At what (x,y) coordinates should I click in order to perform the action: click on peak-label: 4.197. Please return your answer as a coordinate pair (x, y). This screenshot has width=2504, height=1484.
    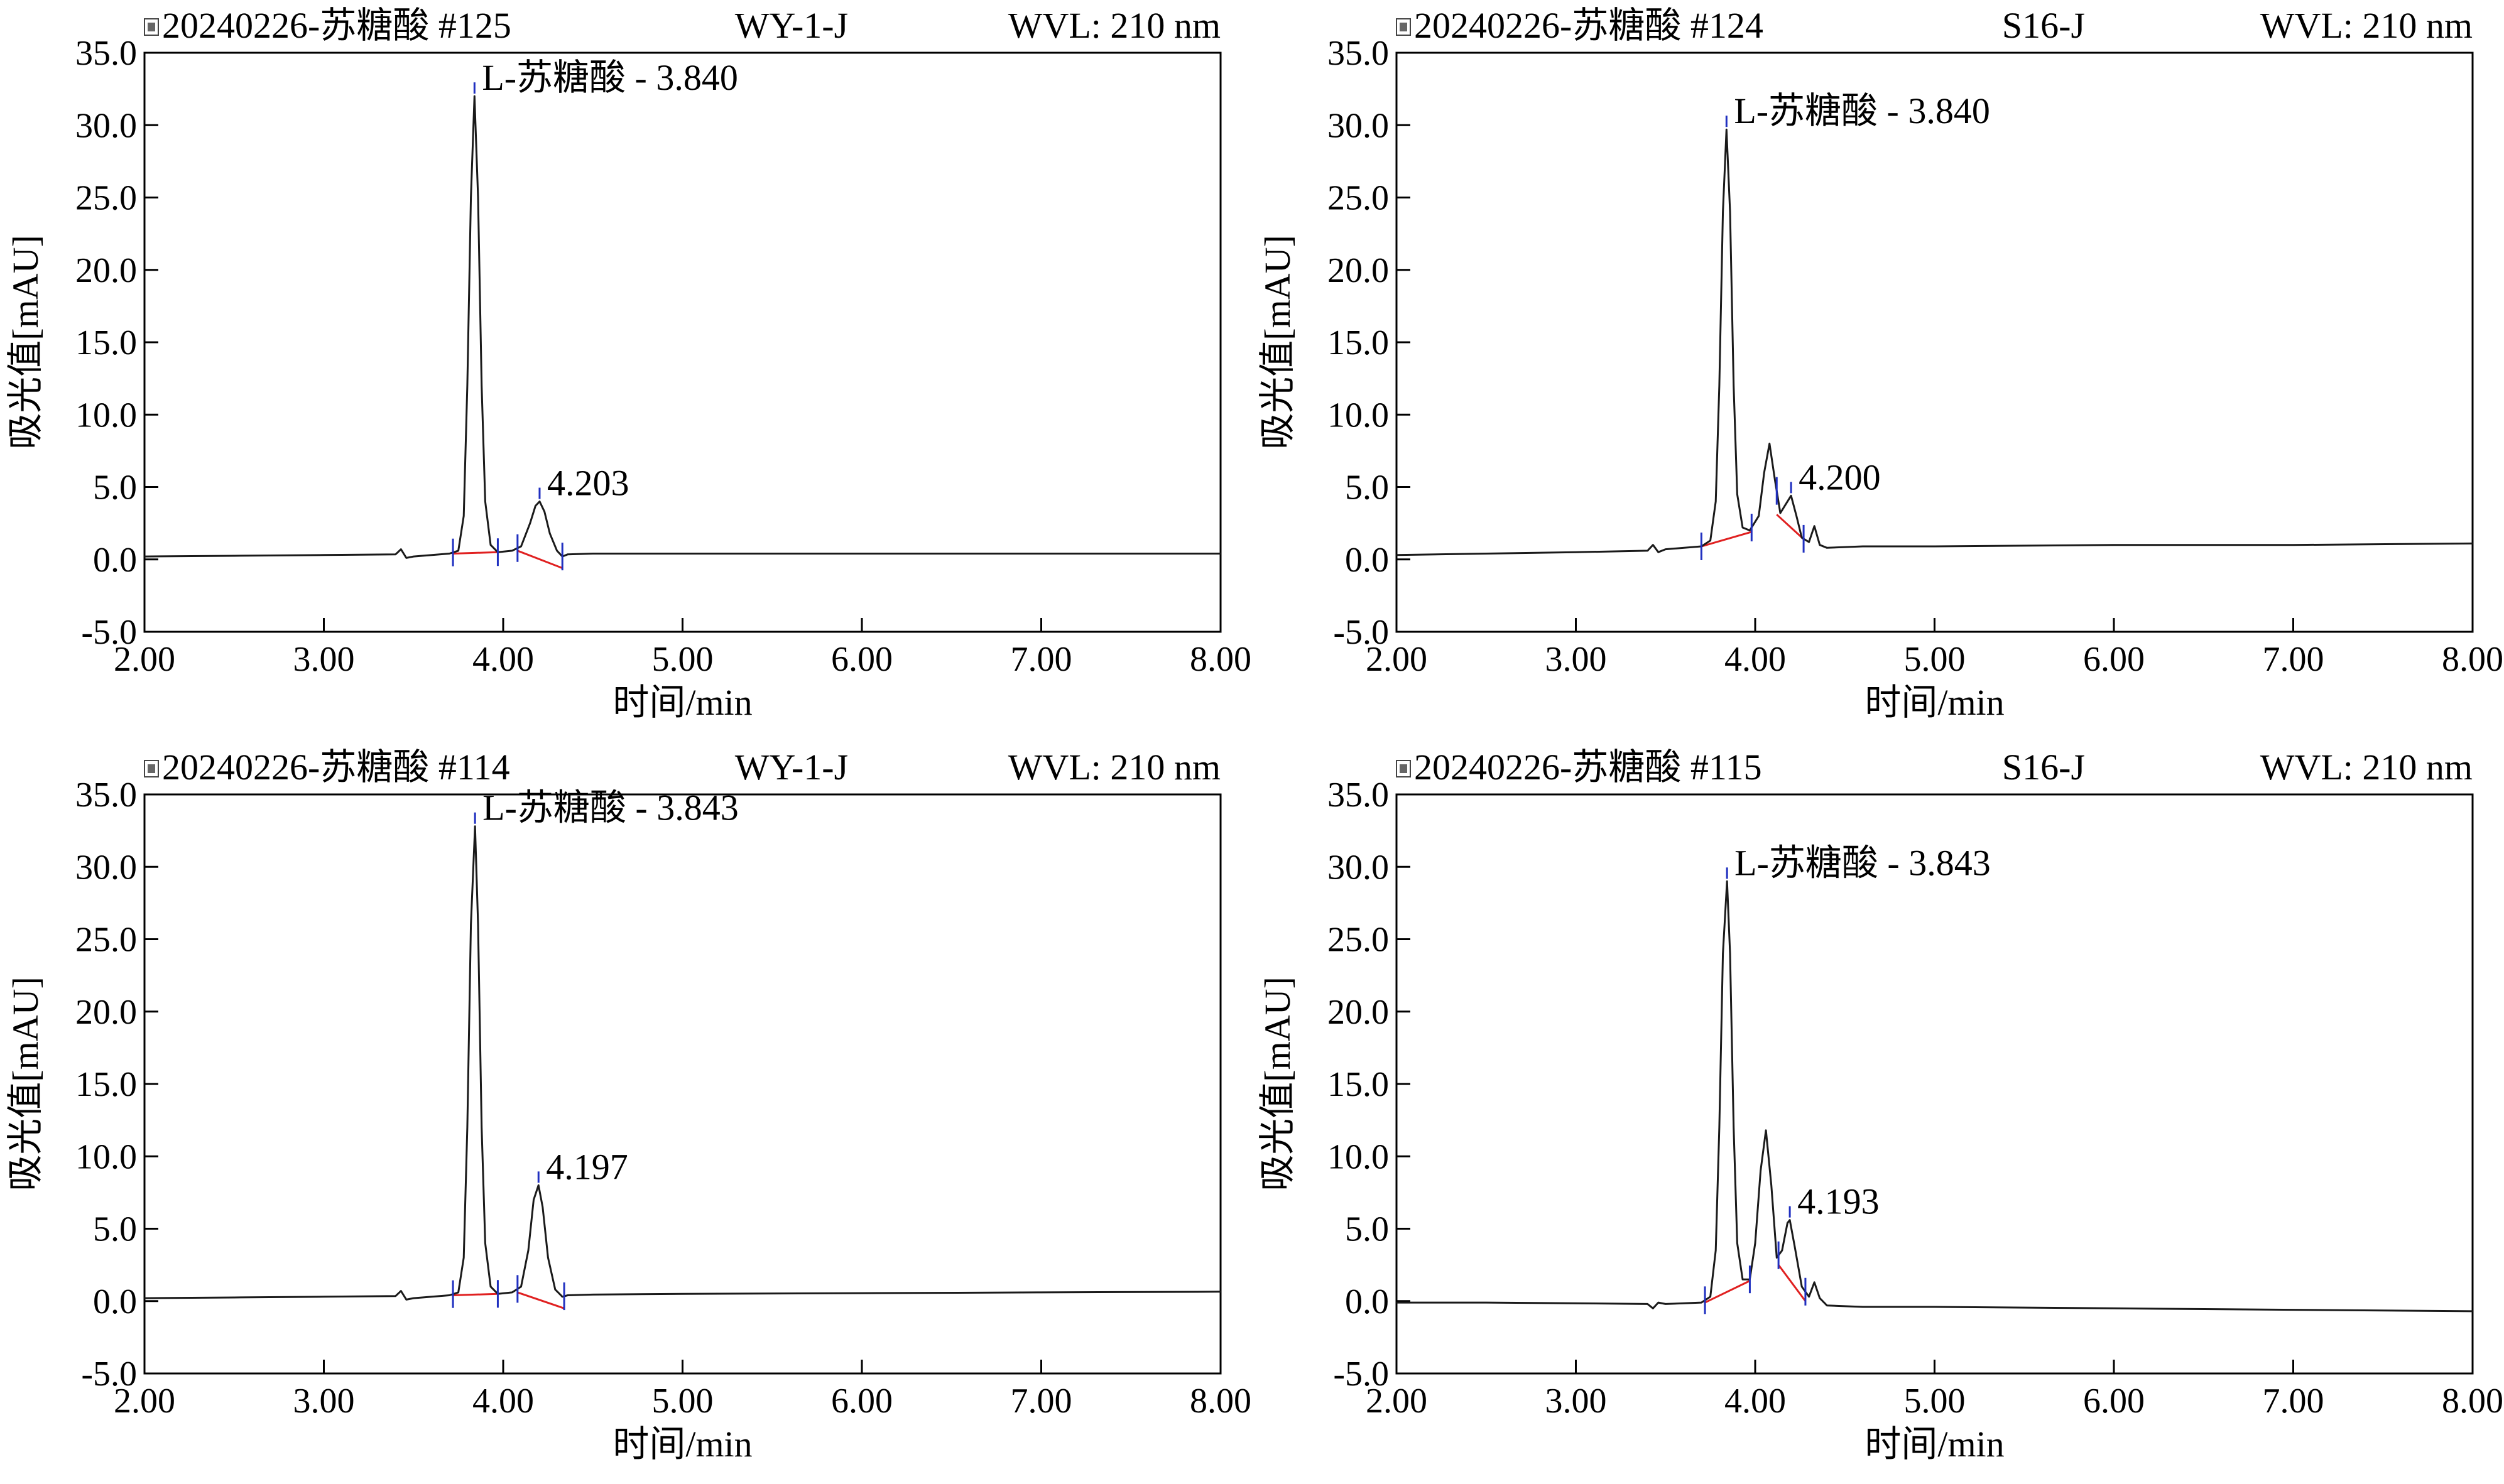
    Looking at the image, I should click on (587, 1166).